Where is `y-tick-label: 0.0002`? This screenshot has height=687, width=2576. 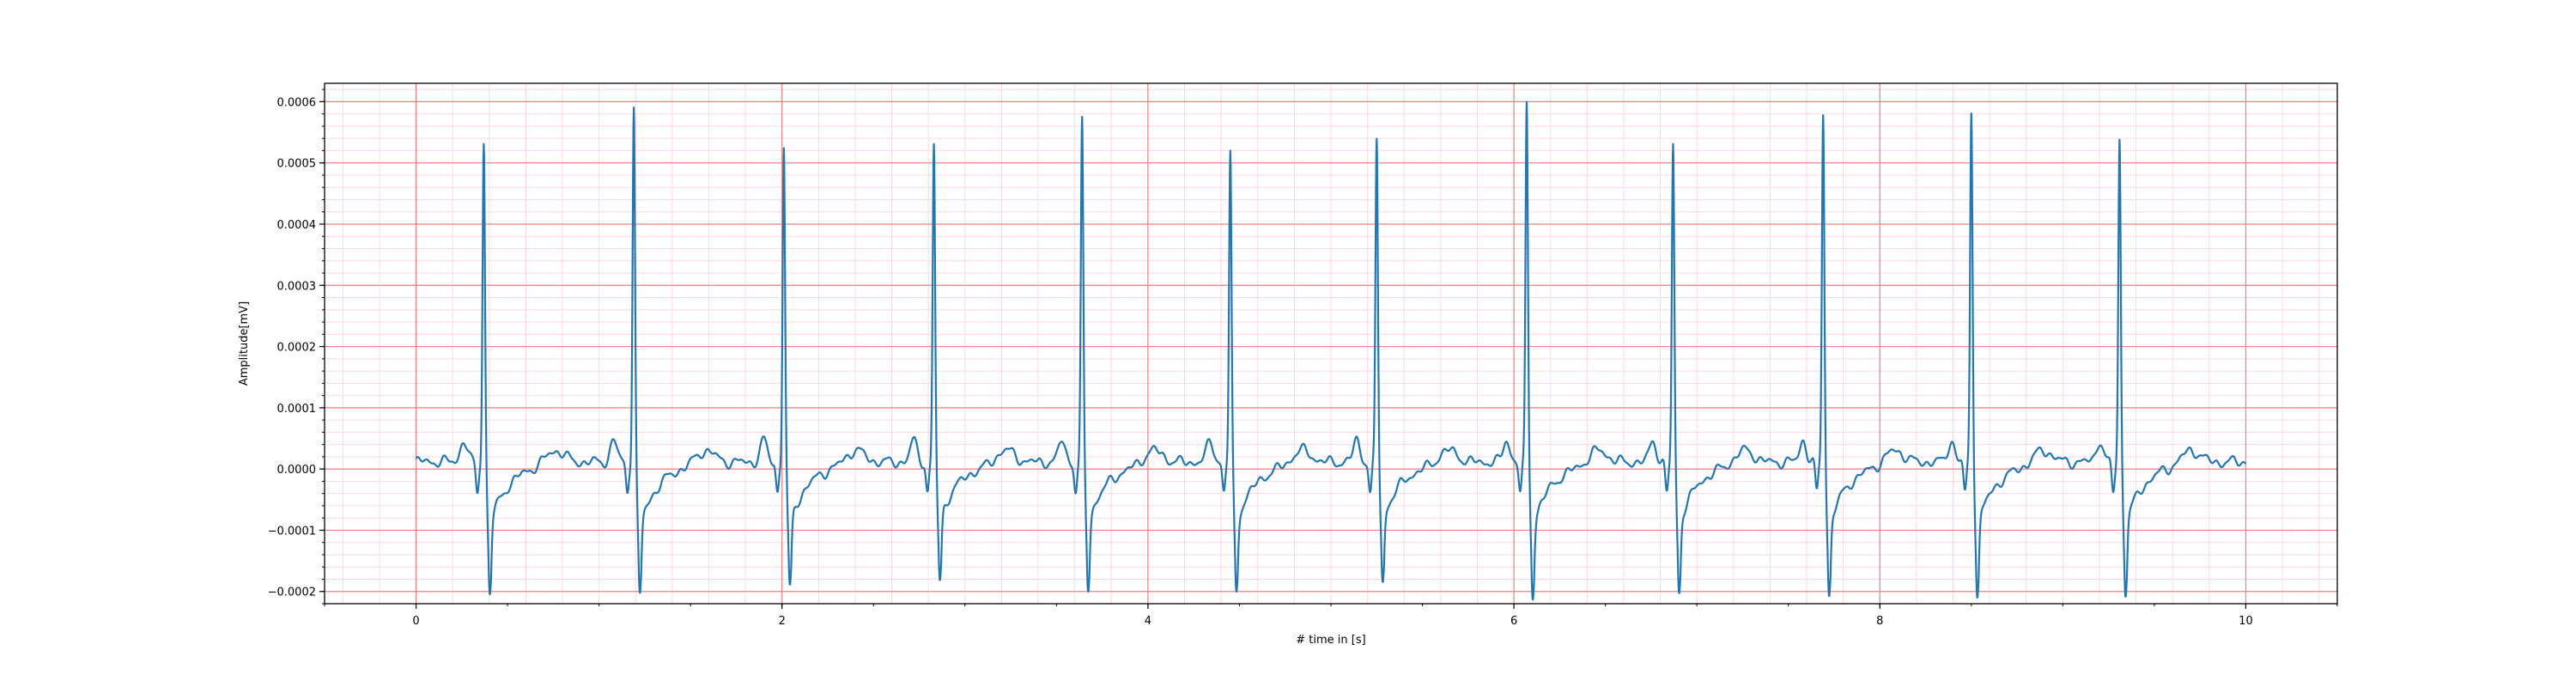
y-tick-label: 0.0002 is located at coordinates (297, 348).